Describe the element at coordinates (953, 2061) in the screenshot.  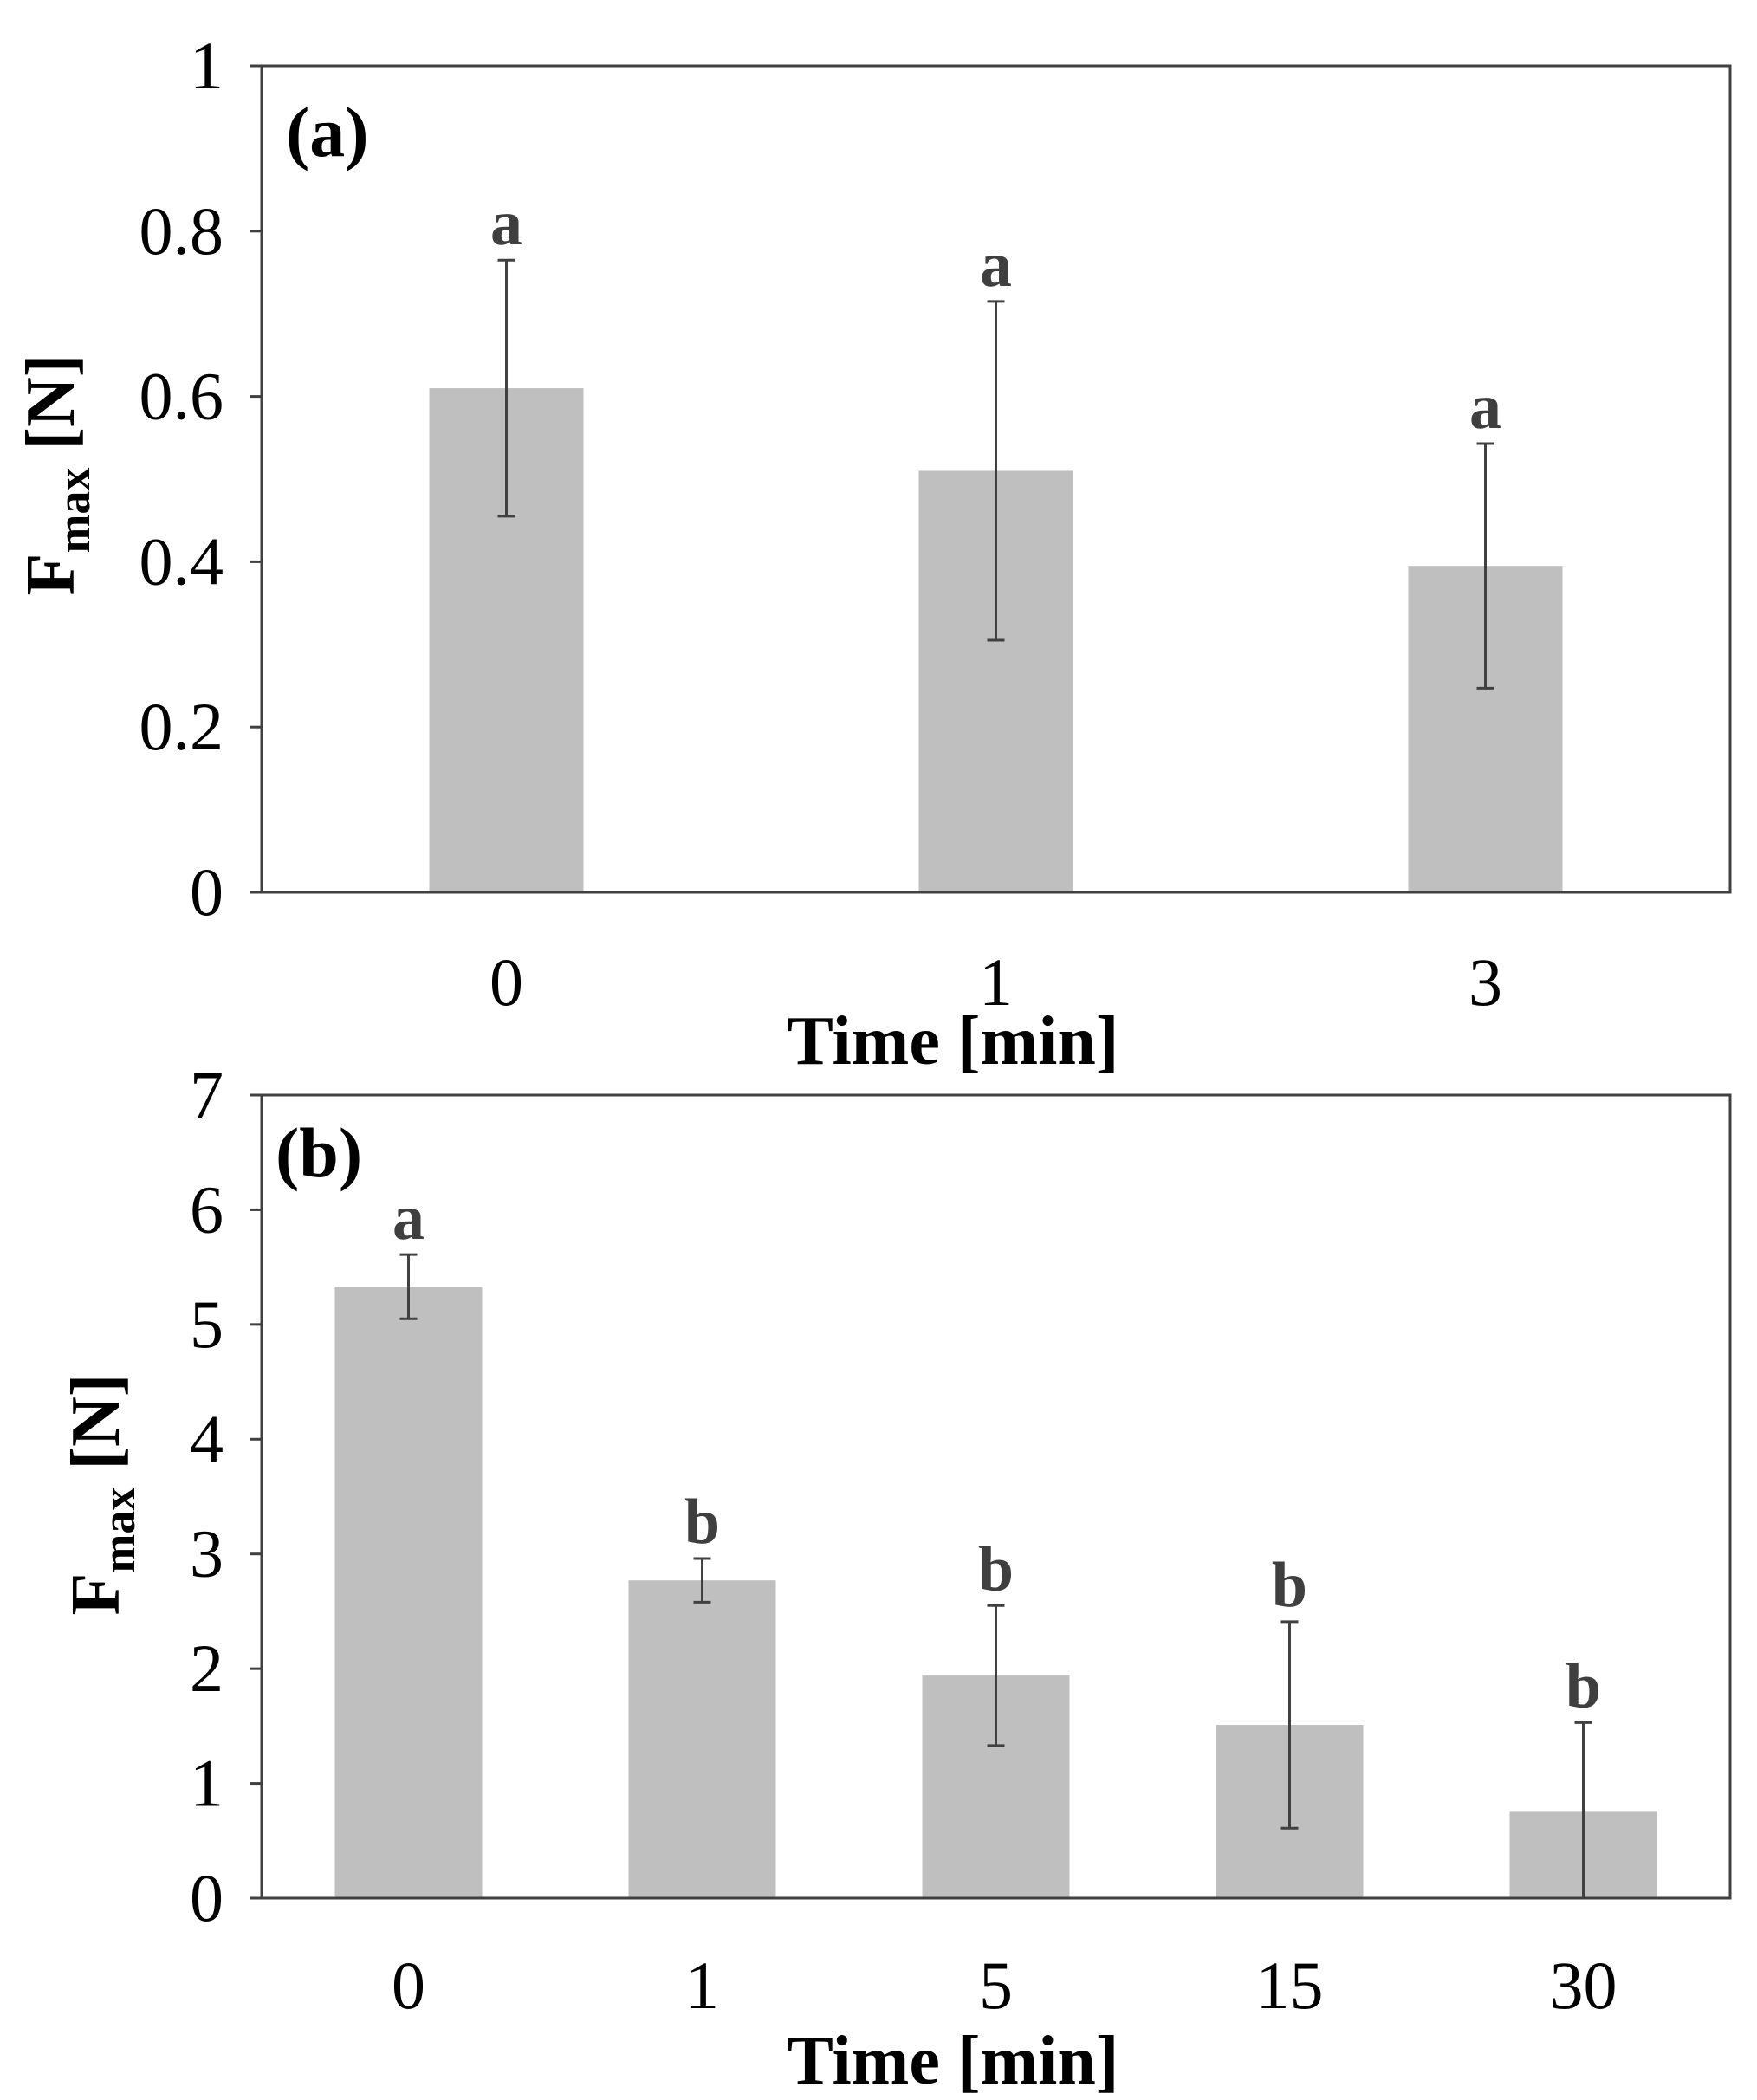
I see `panel-b-x-axis-title: Time [min]` at that location.